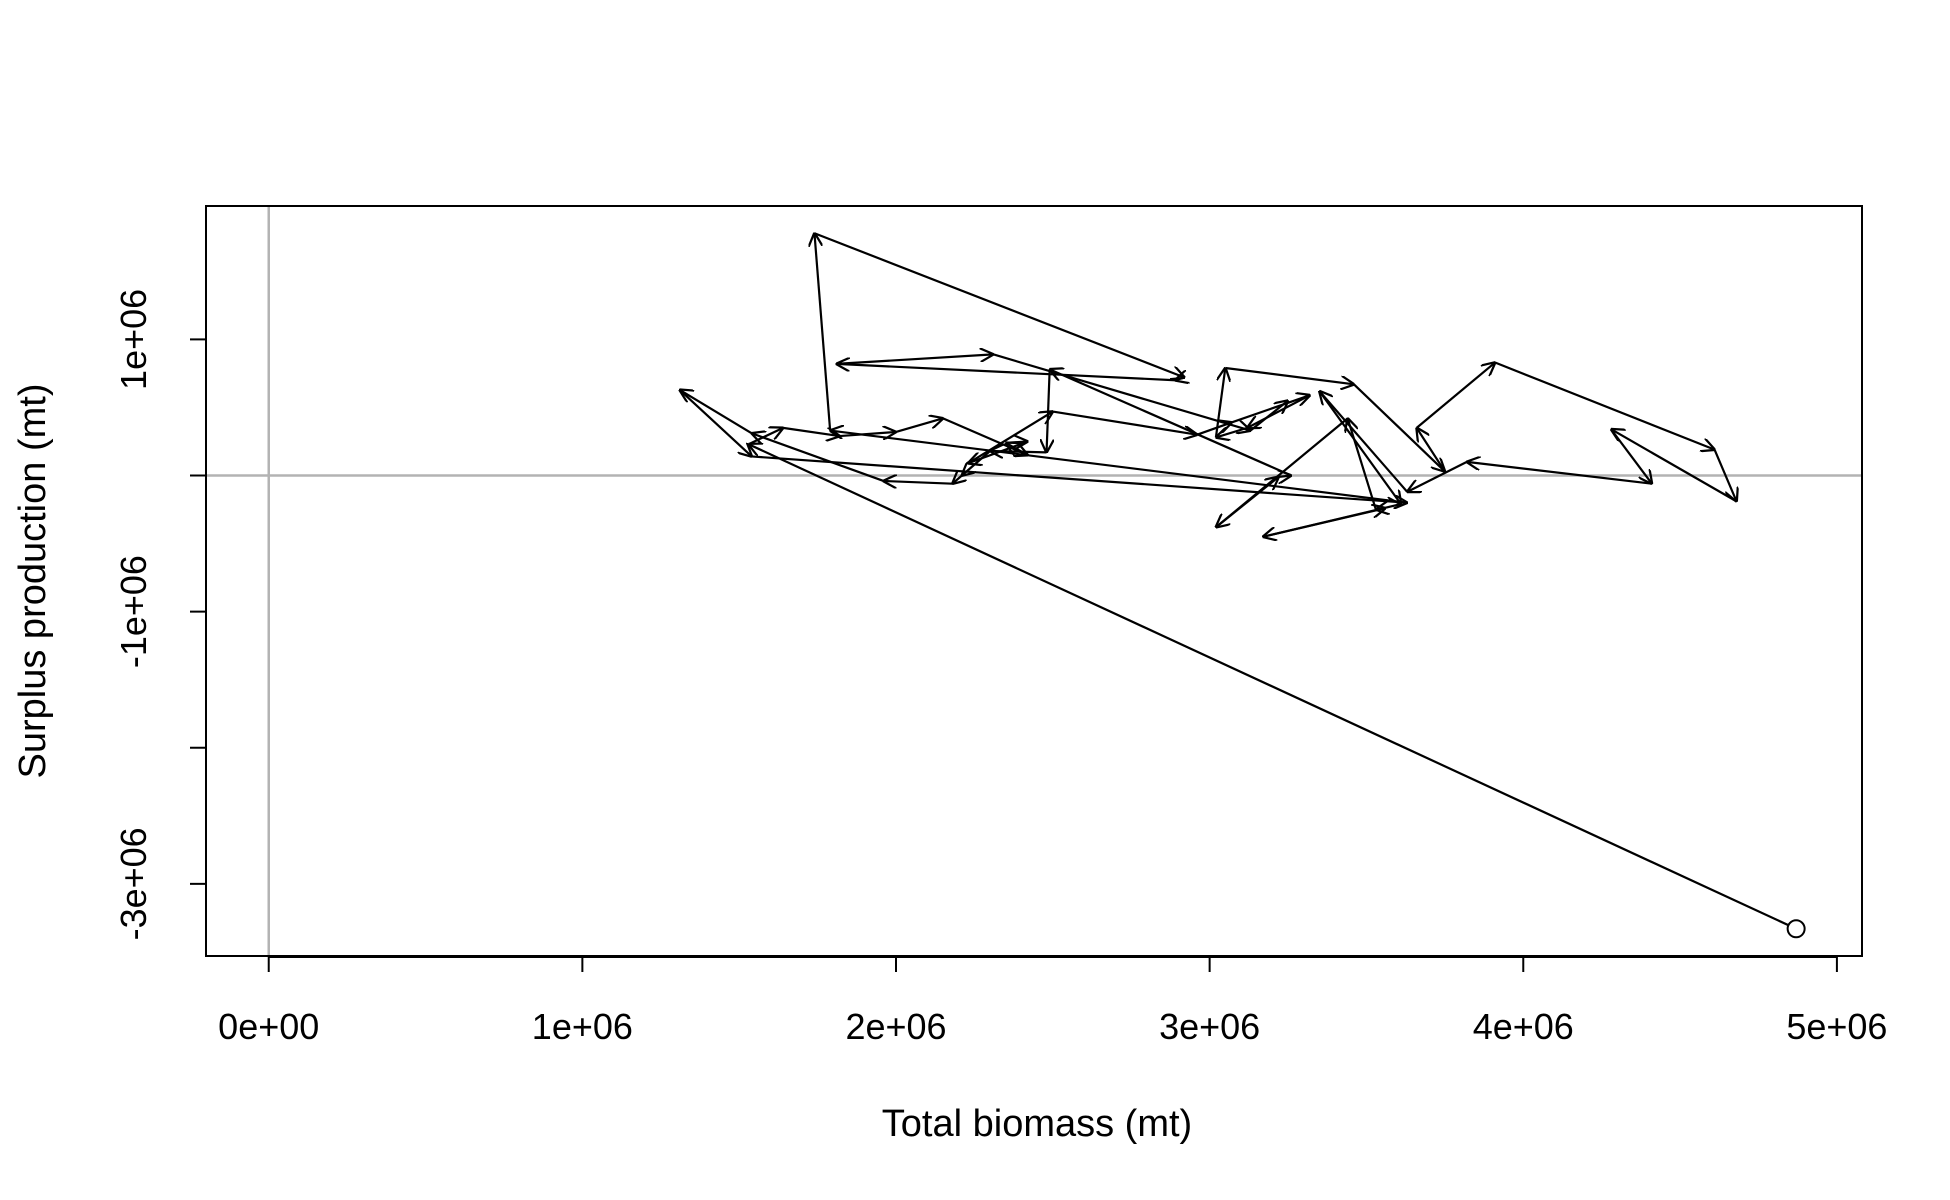 The height and width of the screenshot is (1200, 1950). Describe the element at coordinates (1836, 1026) in the screenshot. I see `x-tick-label: 5e+06` at that location.